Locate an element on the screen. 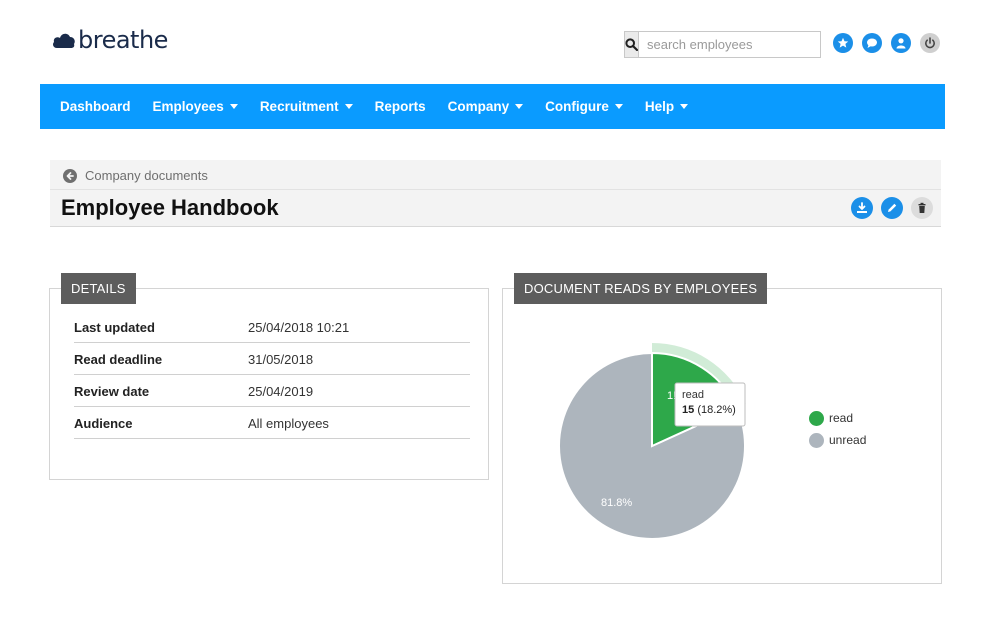 Image resolution: width=999 pixels, height=644 pixels. details-label: Audience is located at coordinates (103, 423).